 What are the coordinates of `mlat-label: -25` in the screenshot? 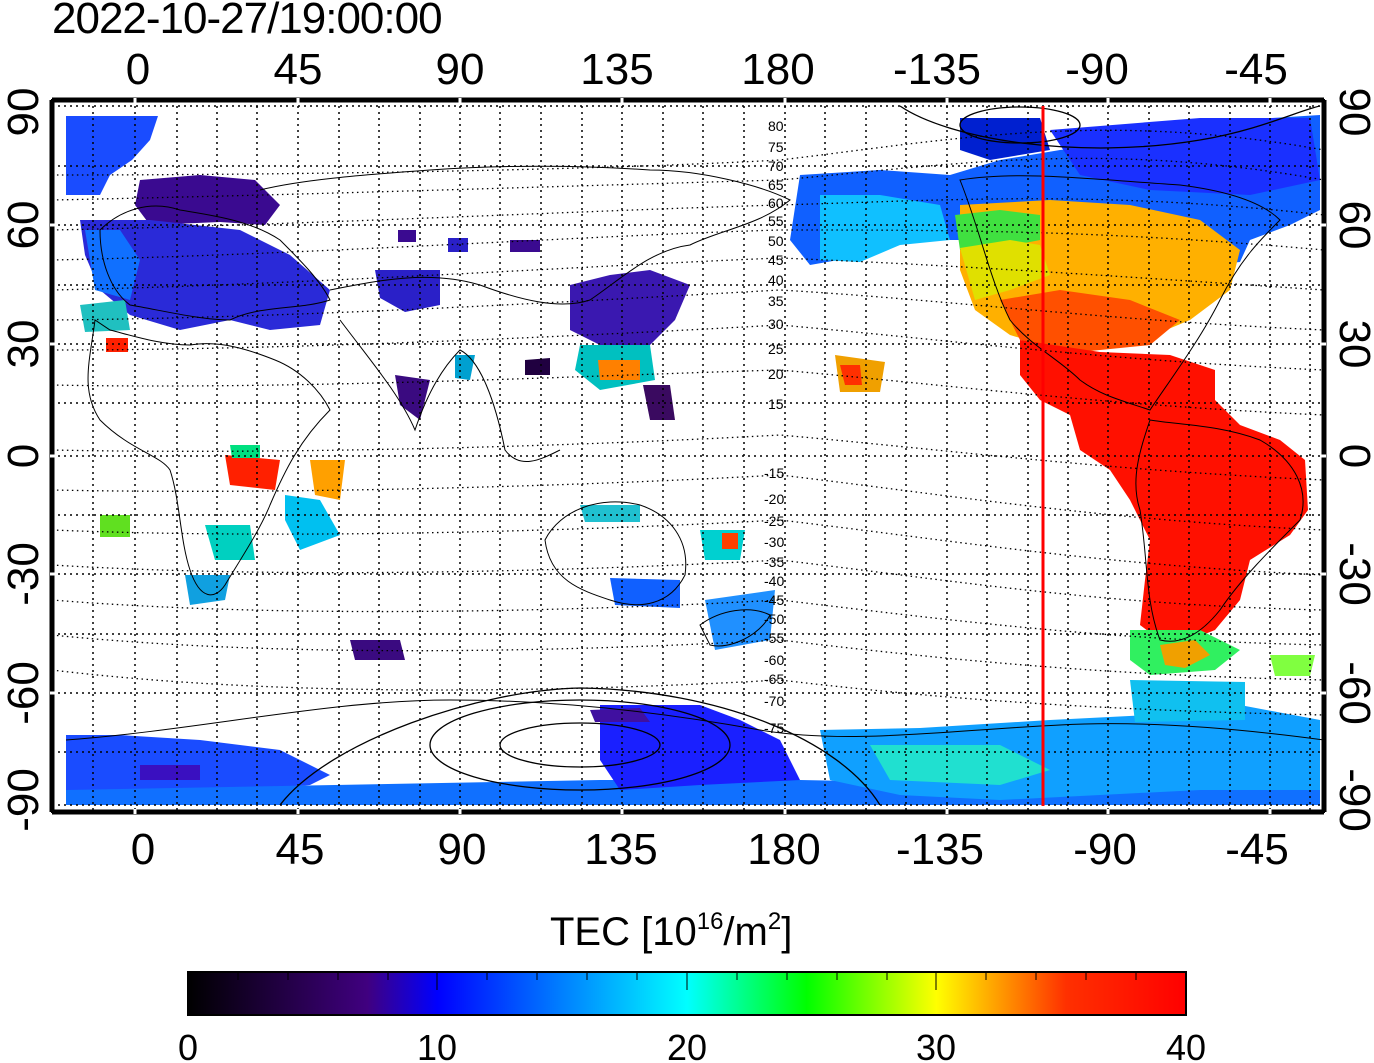 It's located at (774, 521).